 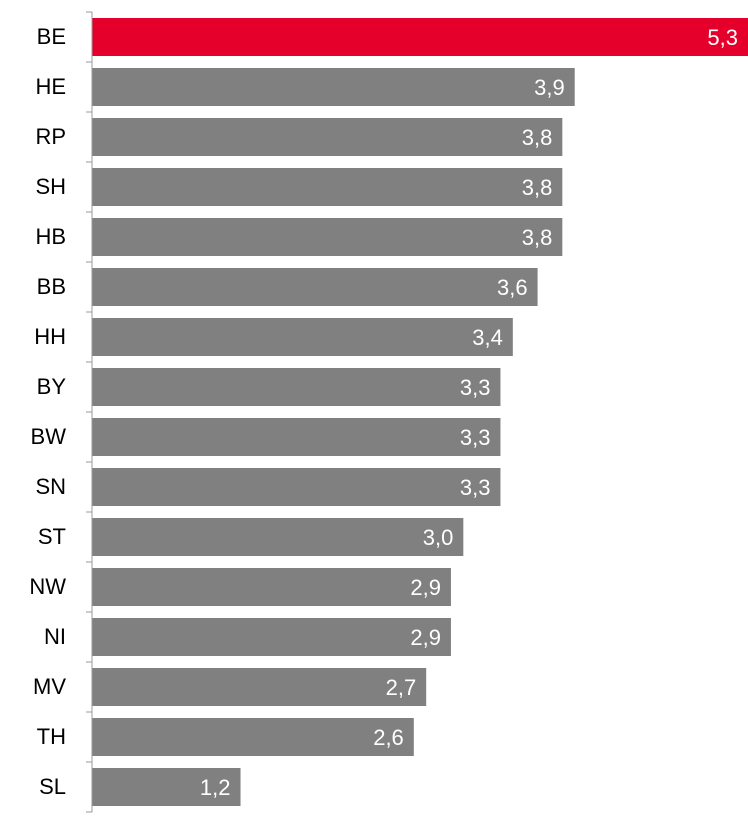 I want to click on value-label: 3,0, so click(x=438, y=537).